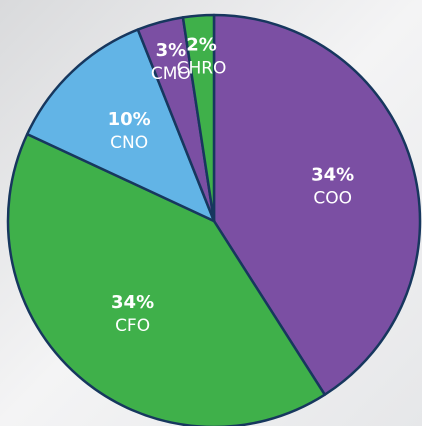  Describe the element at coordinates (171, 50) in the screenshot. I see `slice-value-label: 3%` at that location.